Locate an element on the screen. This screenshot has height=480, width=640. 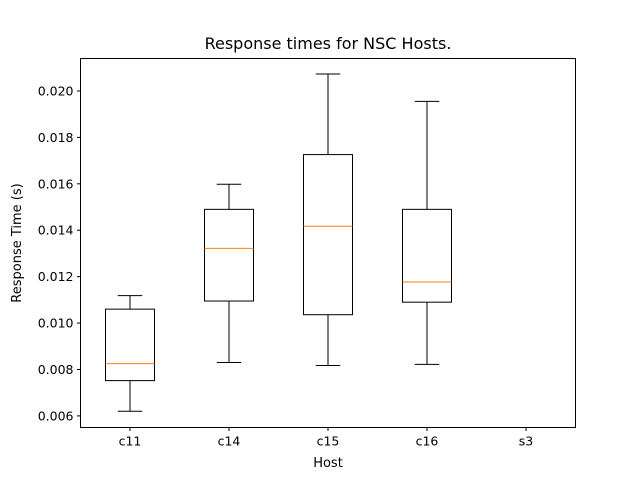
x-axis-label: Host is located at coordinates (328, 463).